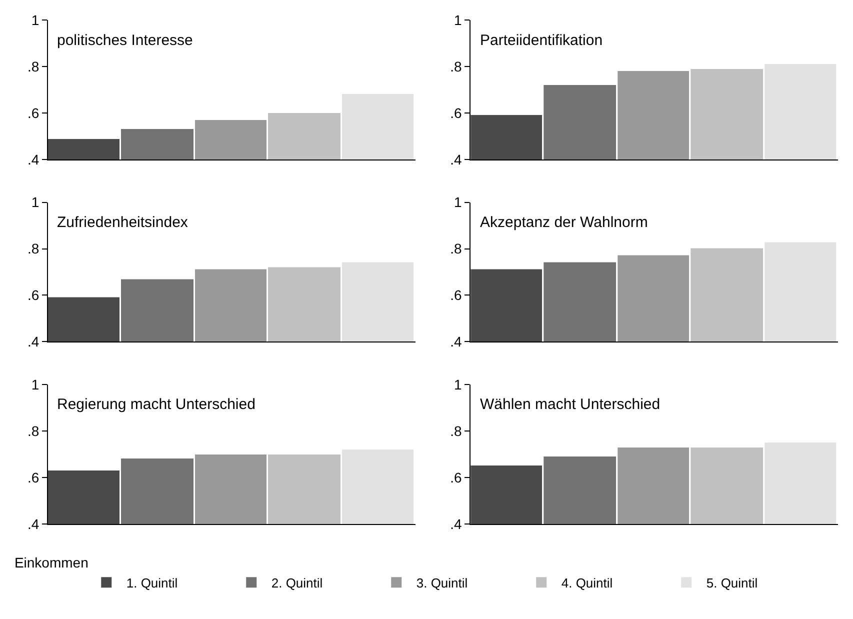 The height and width of the screenshot is (619, 853). Describe the element at coordinates (51, 562) in the screenshot. I see `legend-title: Einkommen` at that location.